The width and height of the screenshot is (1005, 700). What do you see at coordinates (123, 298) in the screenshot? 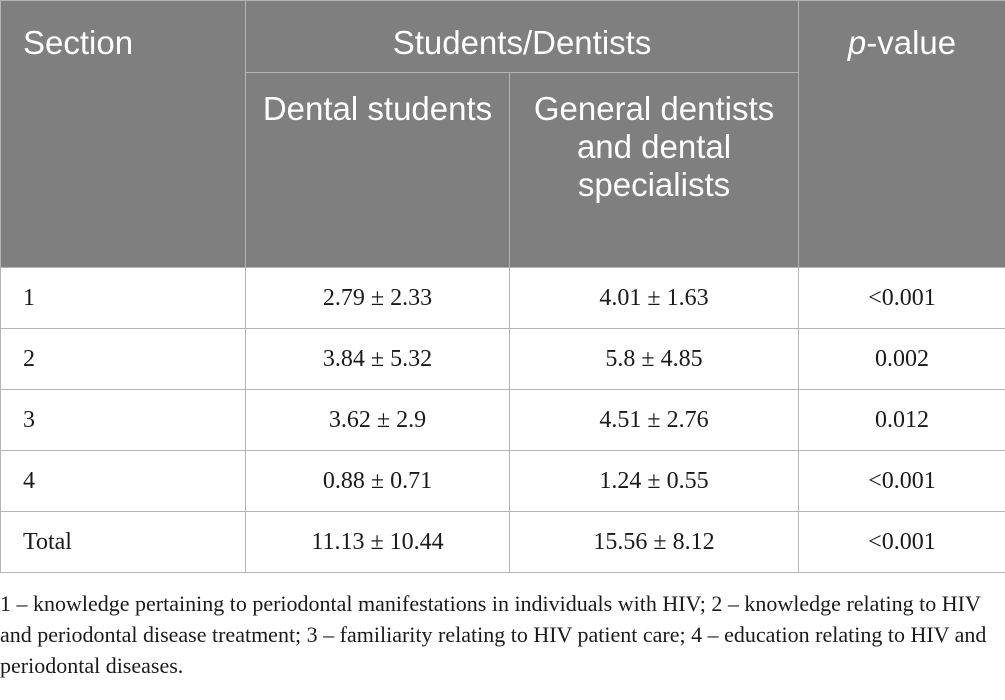
I see `cell-section: 1` at bounding box center [123, 298].